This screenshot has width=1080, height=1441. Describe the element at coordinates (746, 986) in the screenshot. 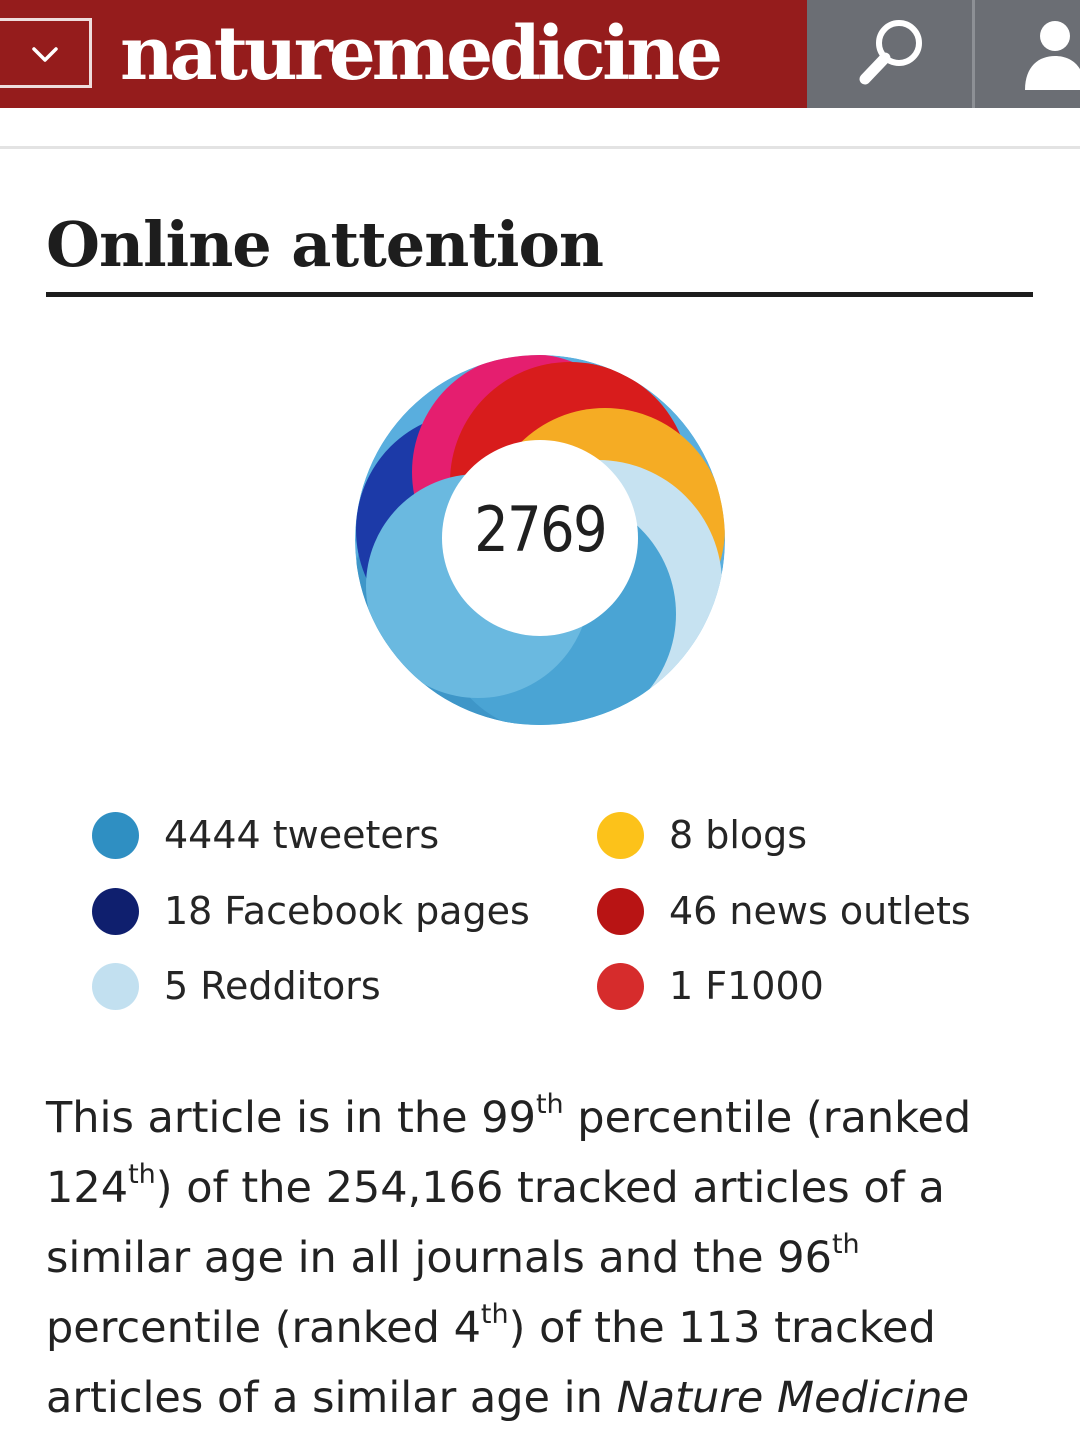

I see `legend-label: 1 F1000` at that location.